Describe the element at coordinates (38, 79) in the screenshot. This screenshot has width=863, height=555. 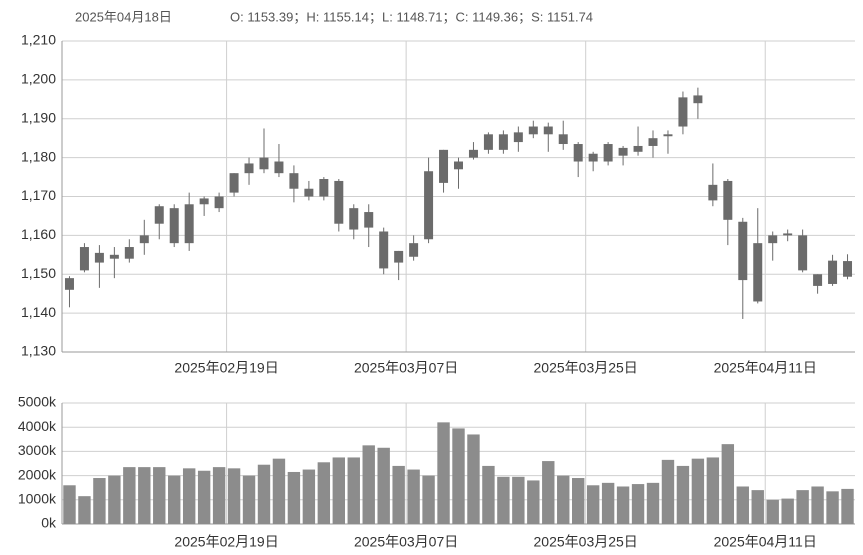
I see `y-tick-label: 1,200` at that location.